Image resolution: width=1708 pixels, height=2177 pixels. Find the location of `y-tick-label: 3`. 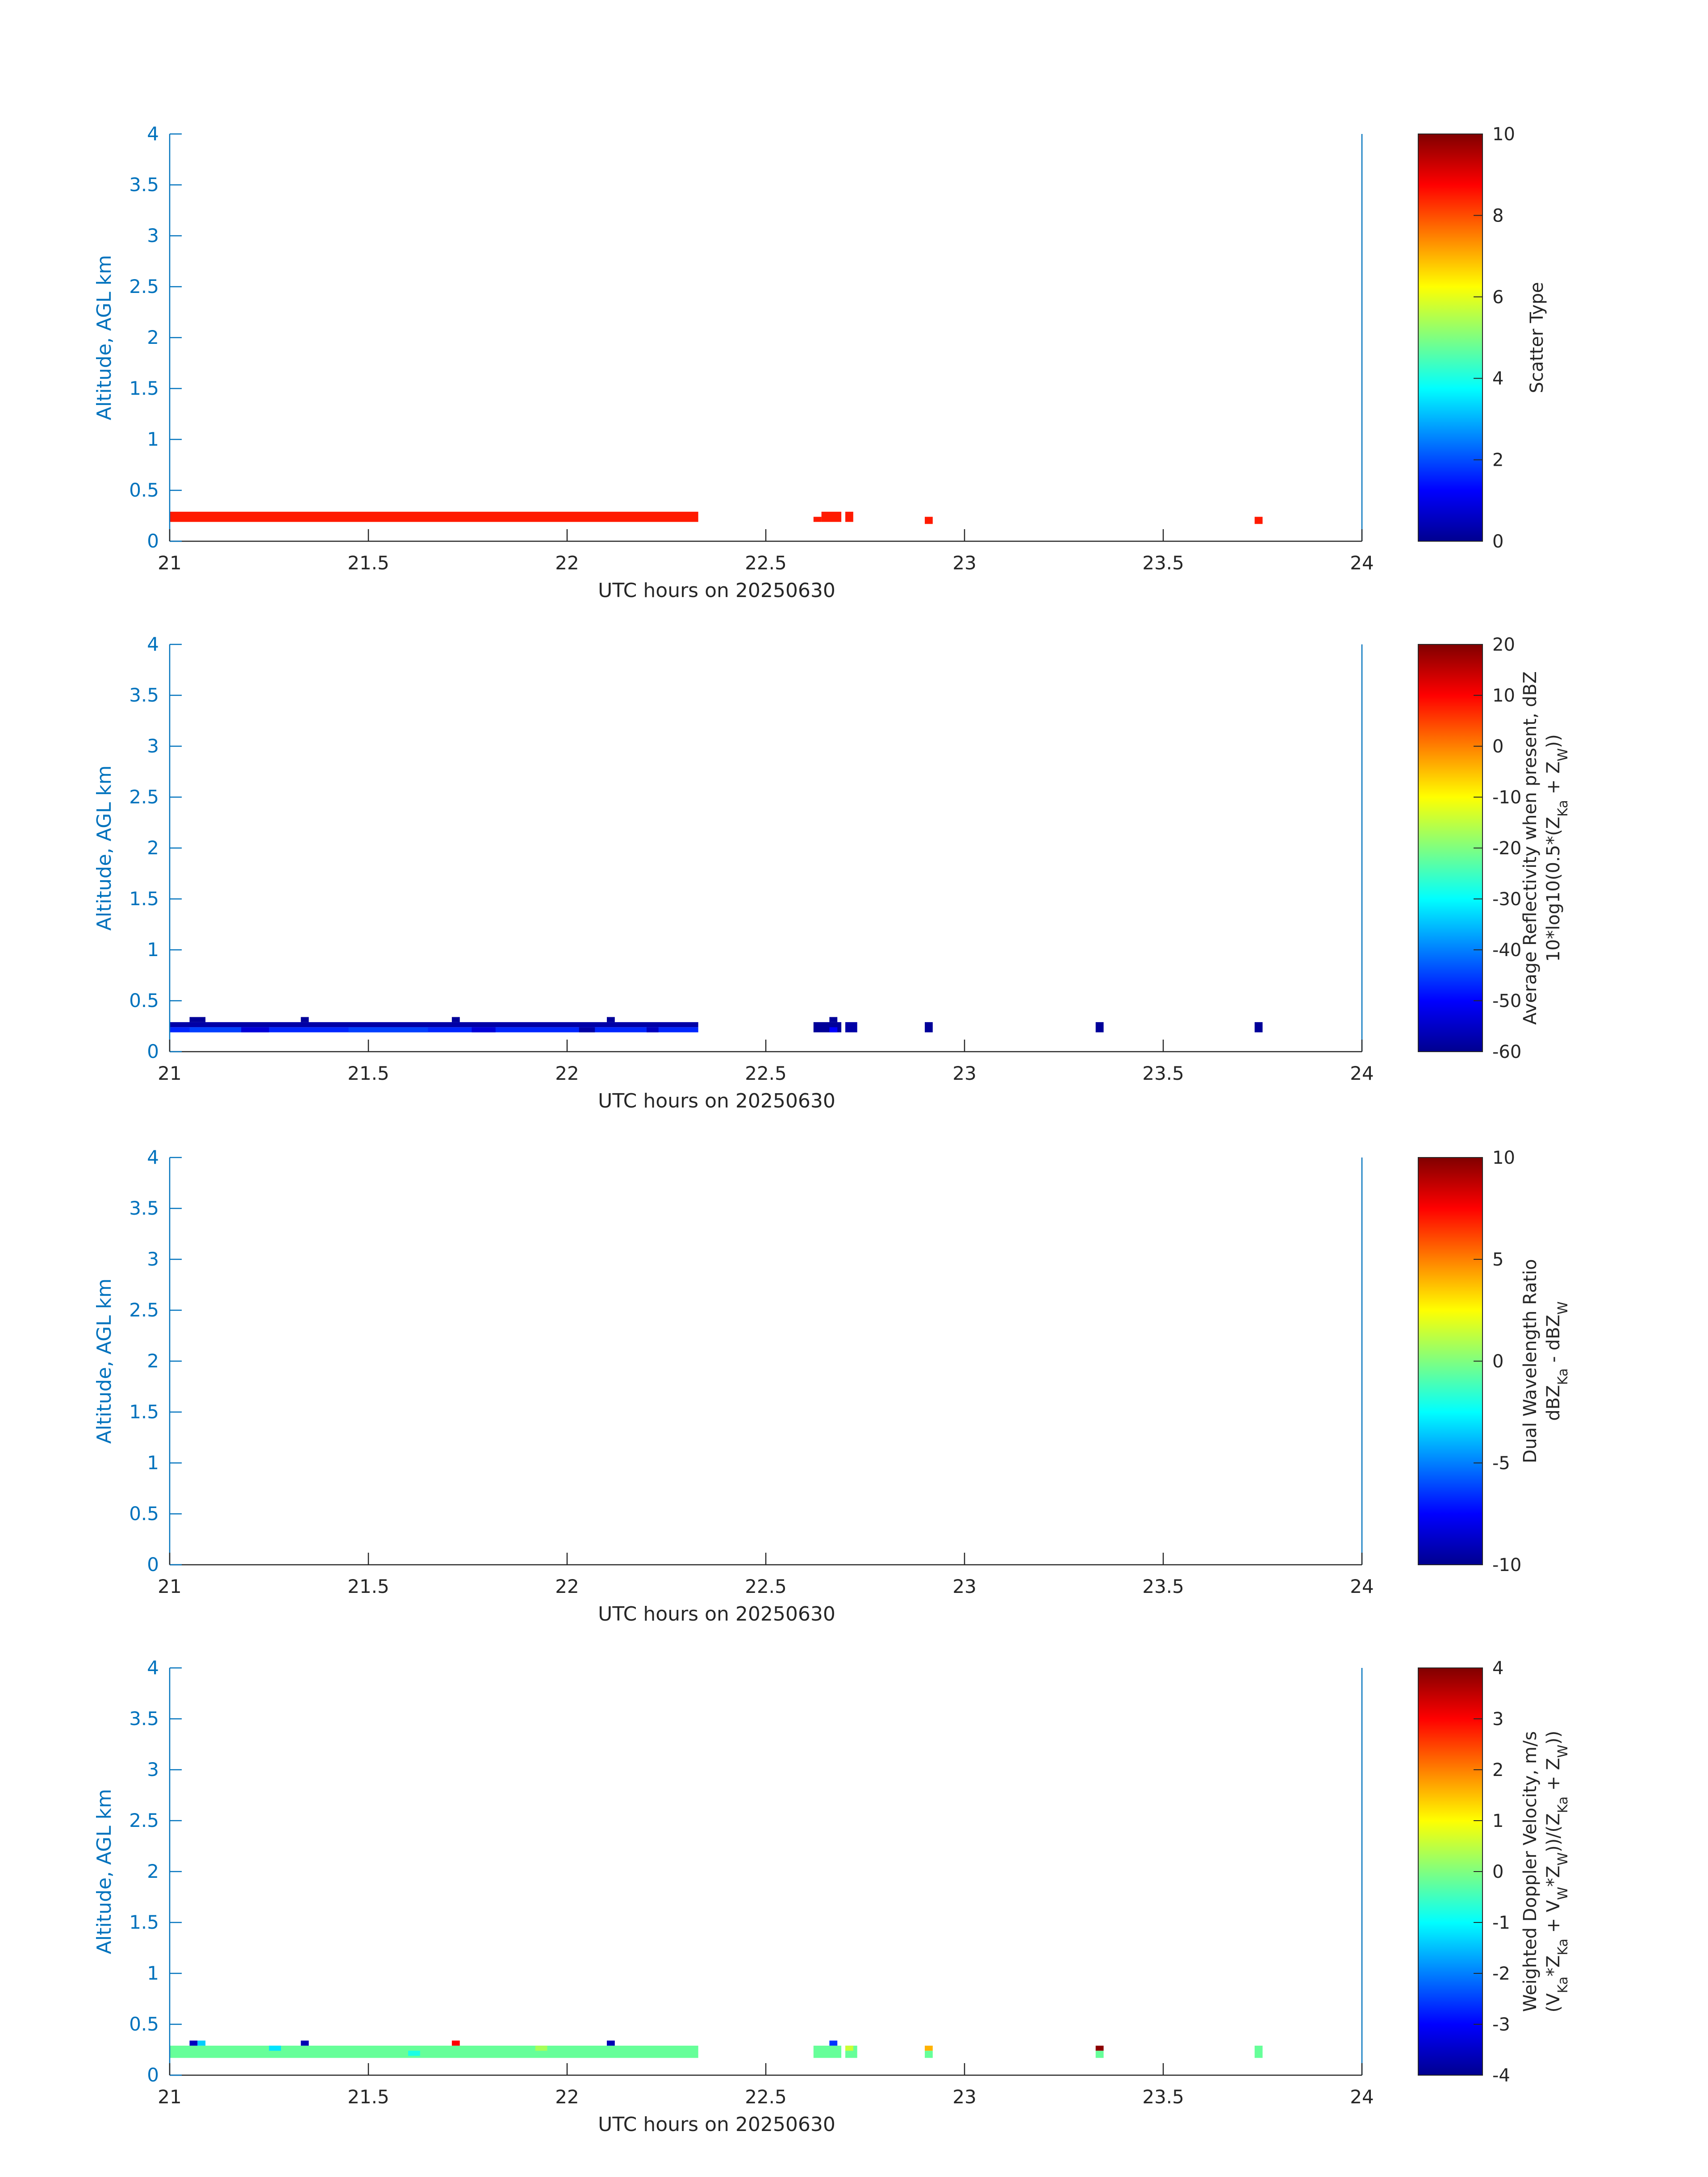

y-tick-label: 3 is located at coordinates (153, 746).